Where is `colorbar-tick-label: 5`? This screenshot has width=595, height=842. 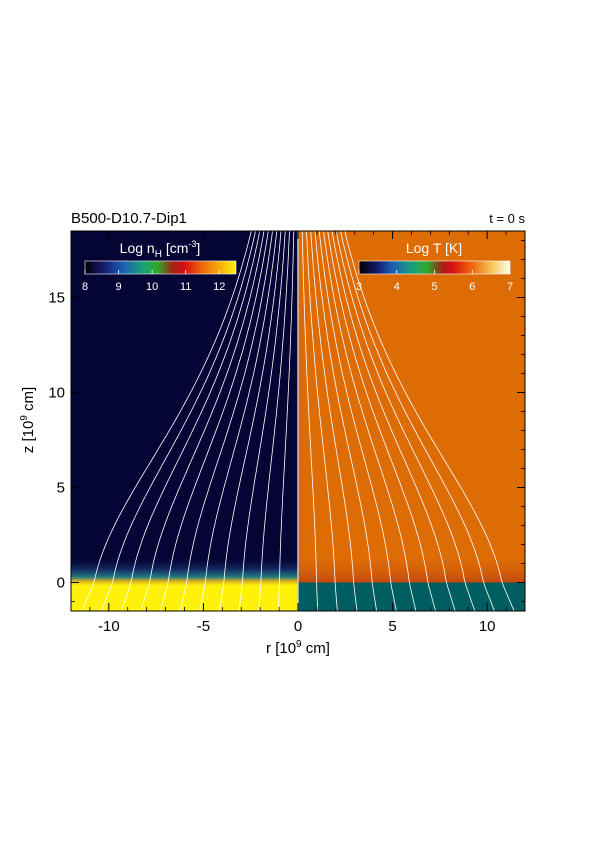 colorbar-tick-label: 5 is located at coordinates (434, 287).